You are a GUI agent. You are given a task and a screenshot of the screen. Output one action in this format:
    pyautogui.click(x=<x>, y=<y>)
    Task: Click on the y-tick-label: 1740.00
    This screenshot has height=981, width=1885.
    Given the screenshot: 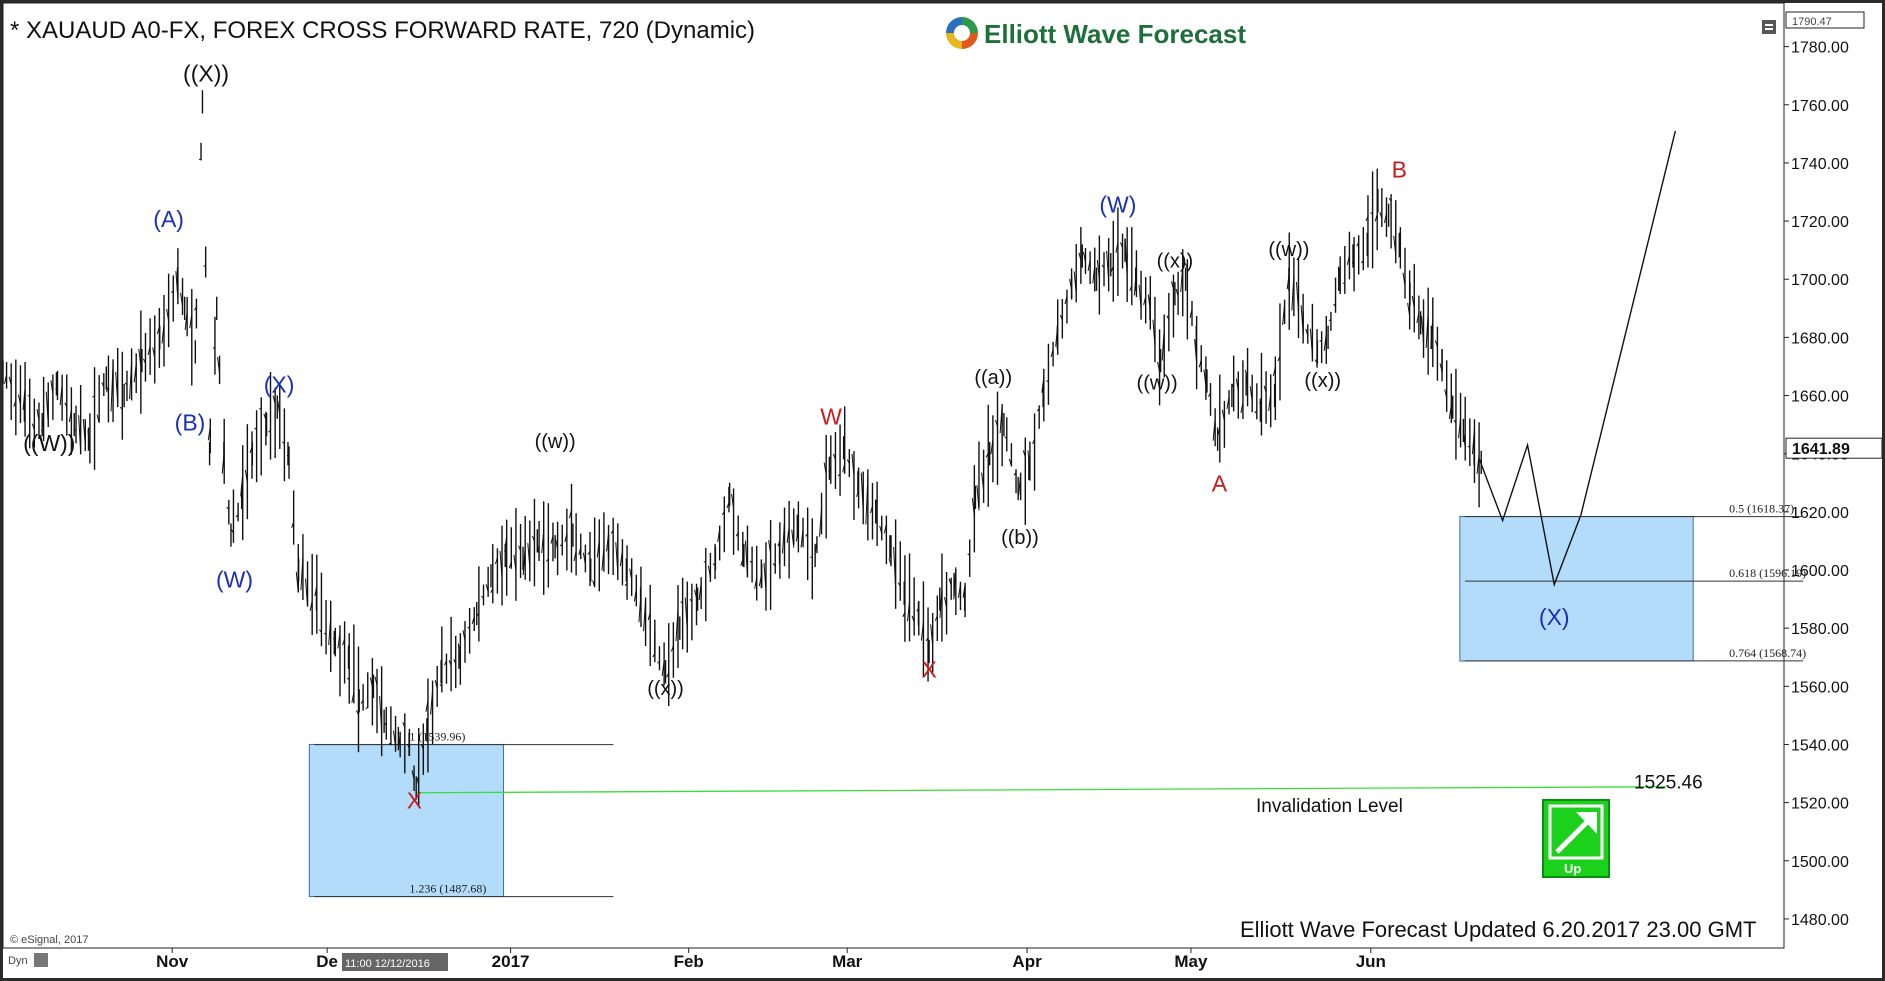 What is the action you would take?
    pyautogui.click(x=1820, y=164)
    